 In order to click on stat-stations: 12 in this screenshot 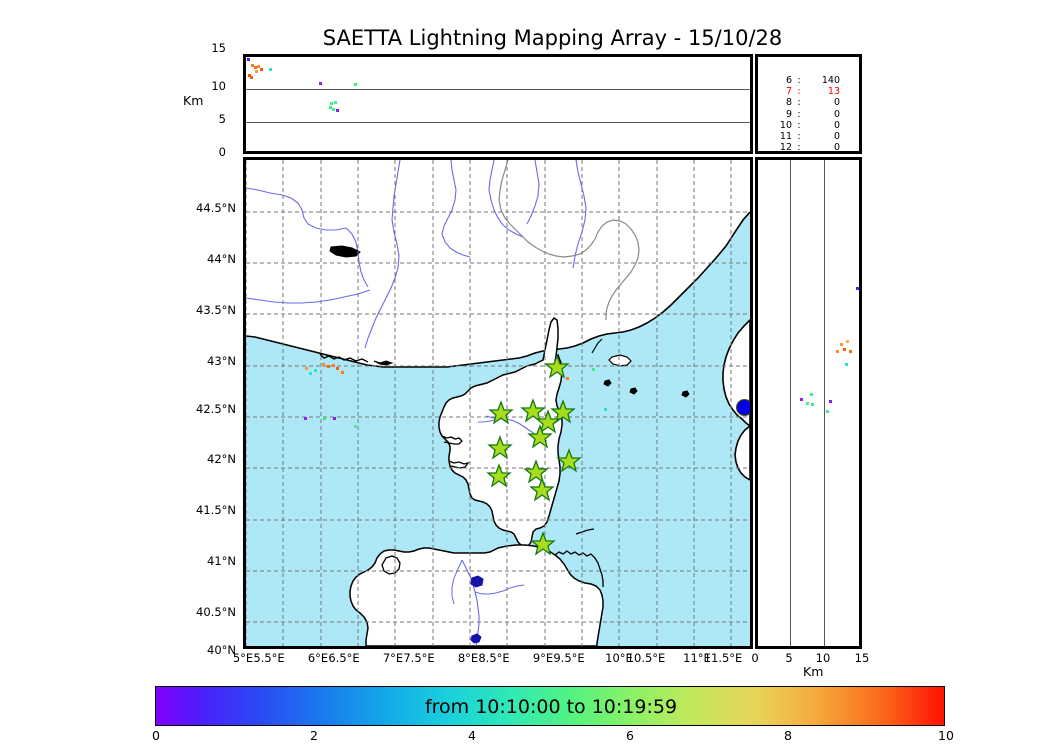, I will do `click(785, 148)`.